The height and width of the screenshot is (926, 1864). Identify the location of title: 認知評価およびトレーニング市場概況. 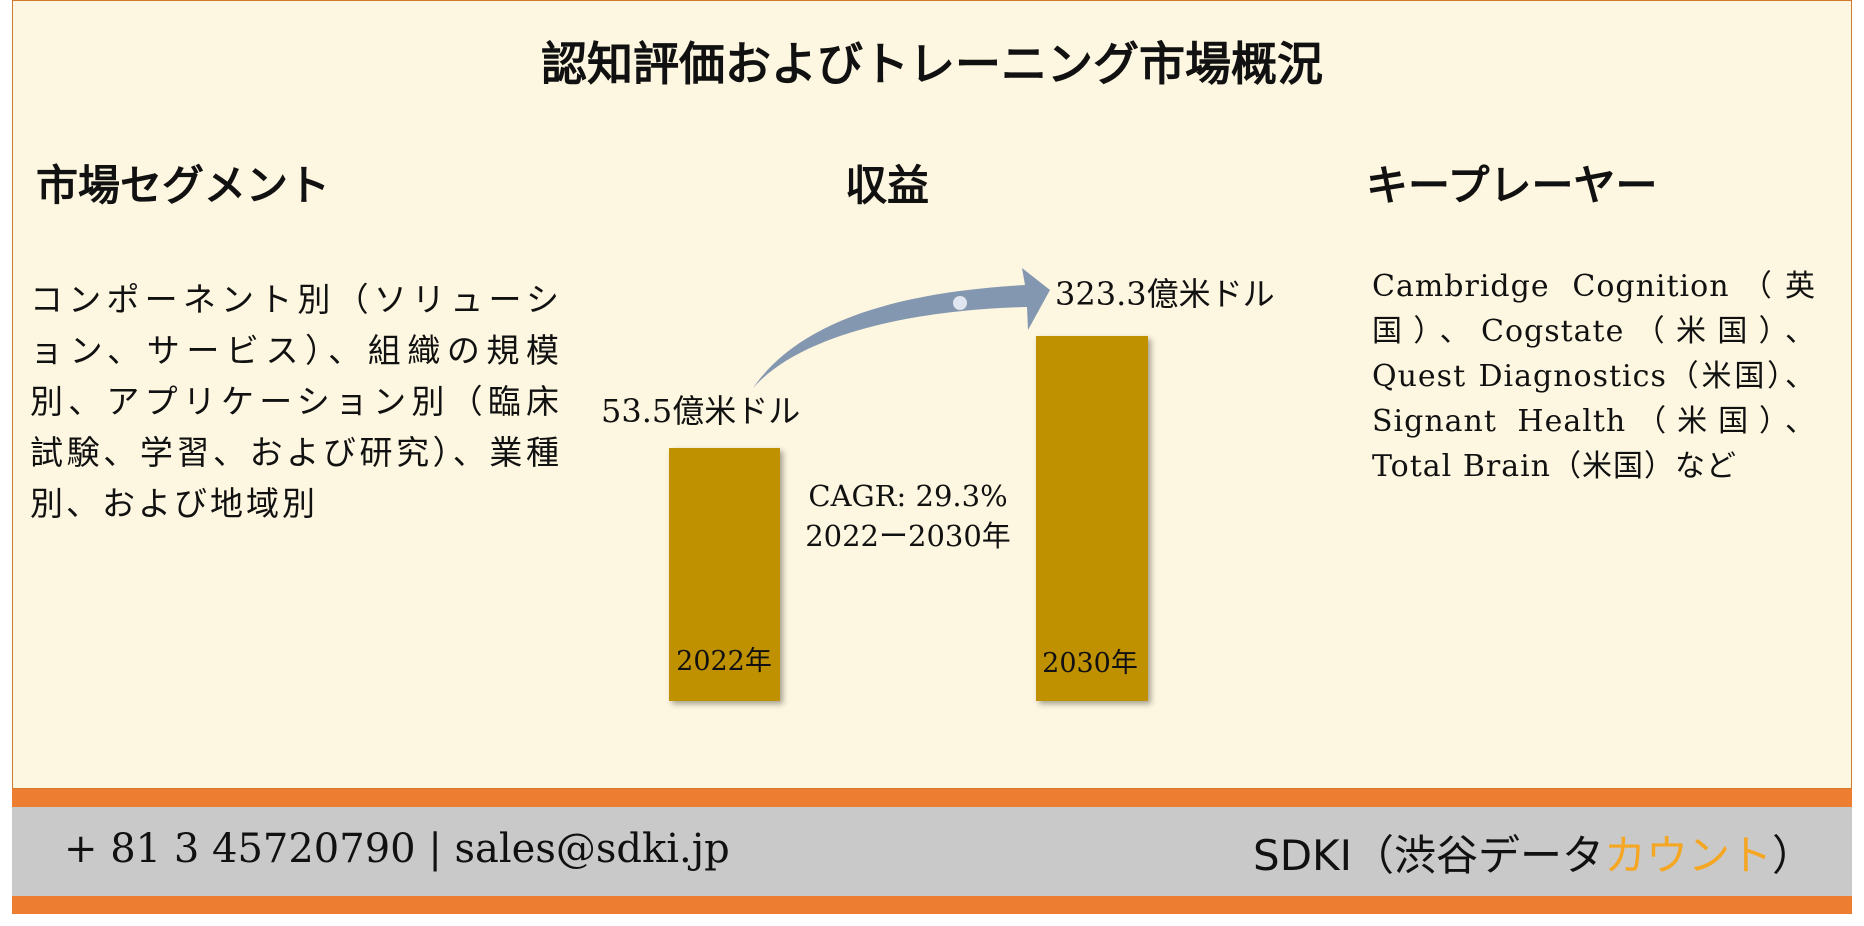
(932, 64).